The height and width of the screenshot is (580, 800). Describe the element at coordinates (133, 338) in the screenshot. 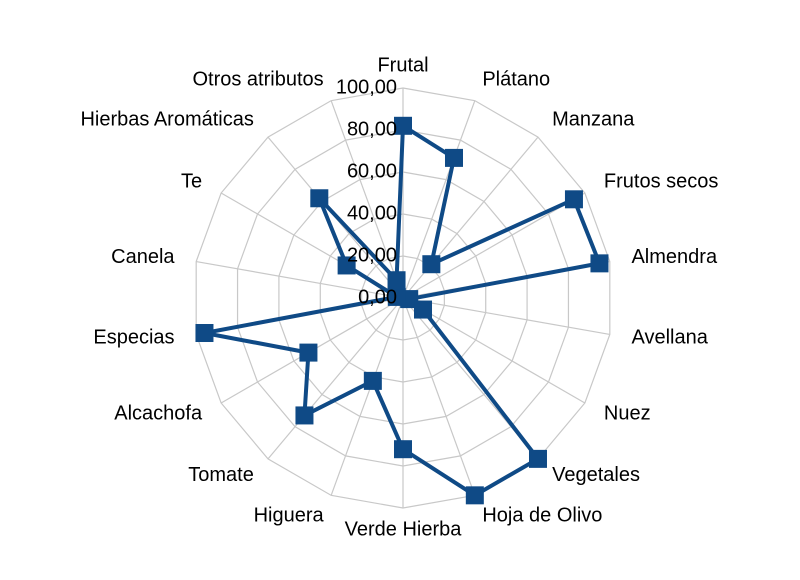

I see `category-label: Especias` at that location.